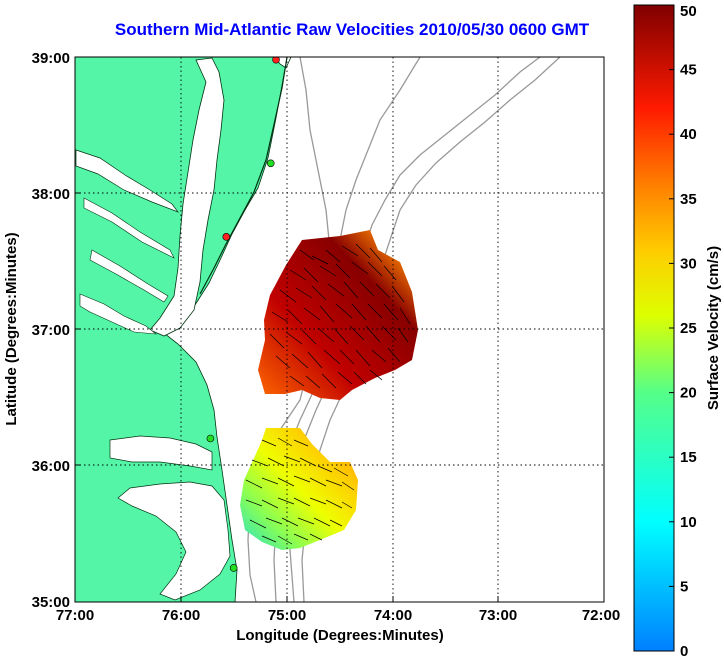  What do you see at coordinates (688, 70) in the screenshot?
I see `colorbar-tick-label: 45` at bounding box center [688, 70].